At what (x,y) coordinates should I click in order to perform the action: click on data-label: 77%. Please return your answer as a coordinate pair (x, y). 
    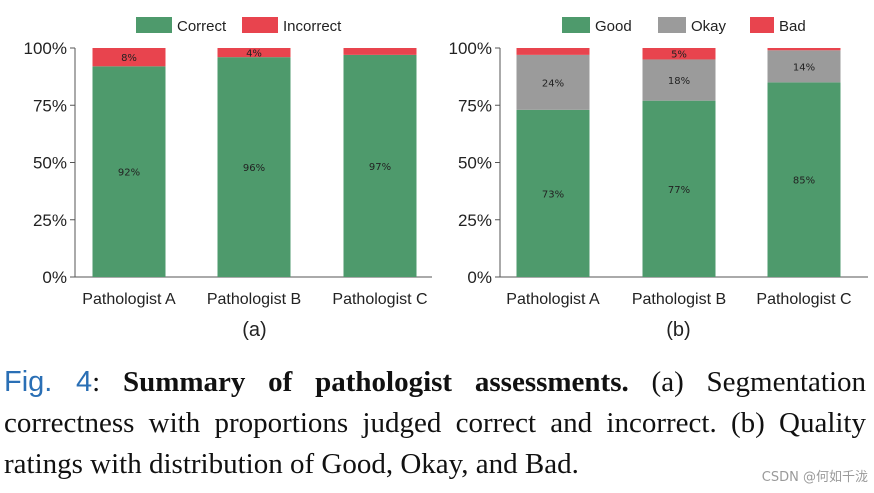
    Looking at the image, I should click on (679, 190).